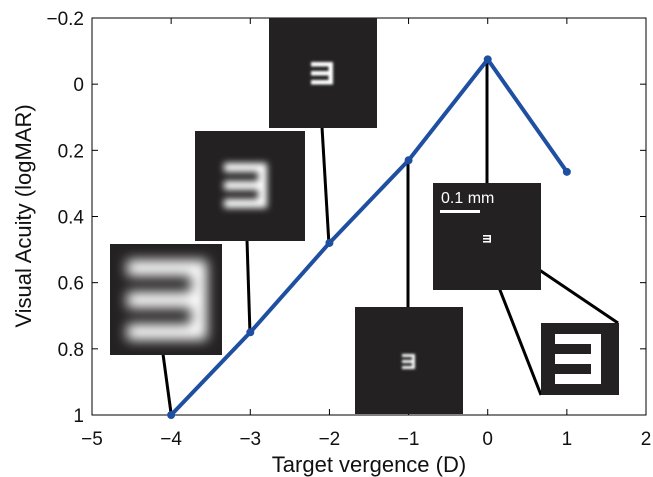  I want to click on y-tick-label: 0.8, so click(71, 350).